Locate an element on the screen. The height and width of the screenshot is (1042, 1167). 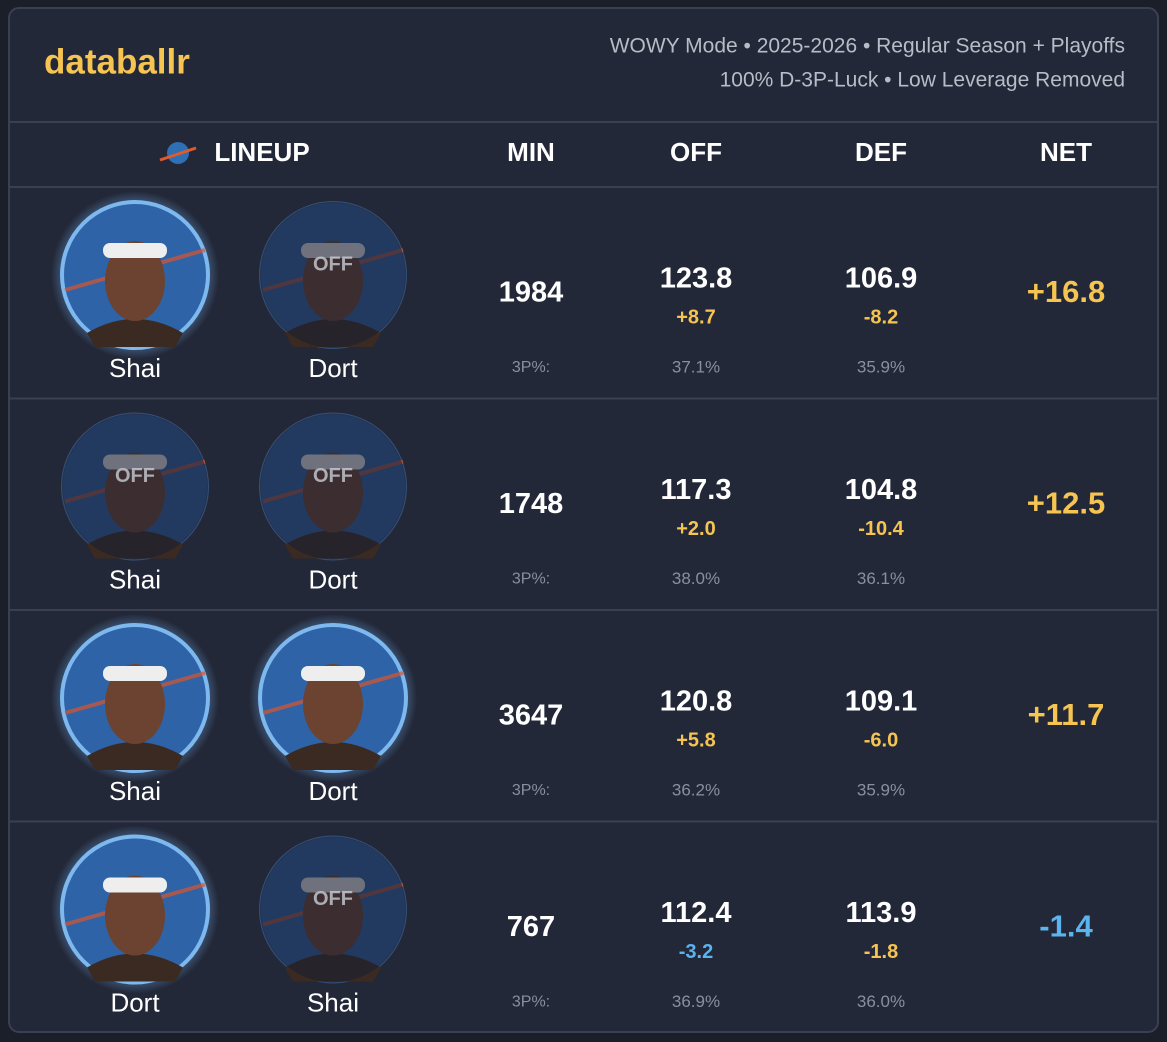
def-delta: -1.8 is located at coordinates (881, 952).